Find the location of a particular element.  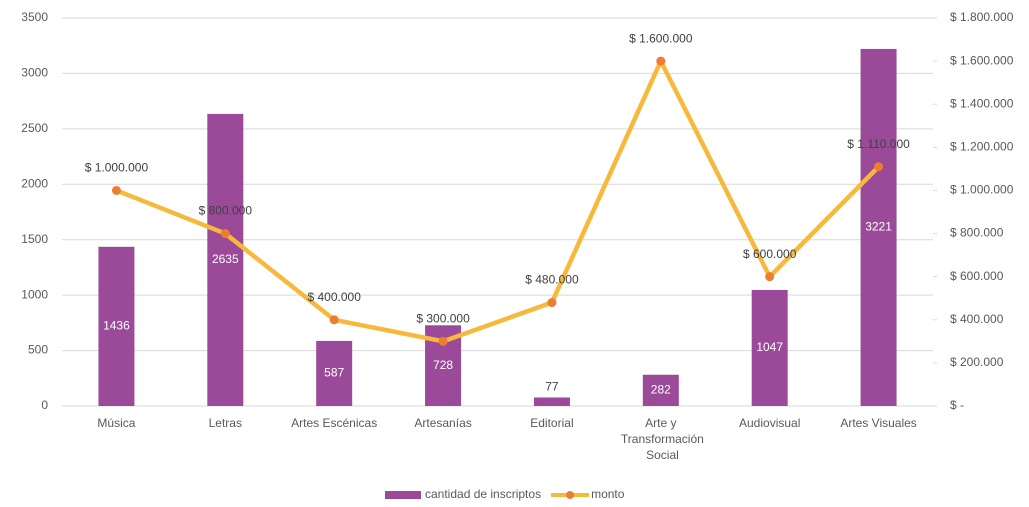

bar-label: 587 is located at coordinates (334, 373).